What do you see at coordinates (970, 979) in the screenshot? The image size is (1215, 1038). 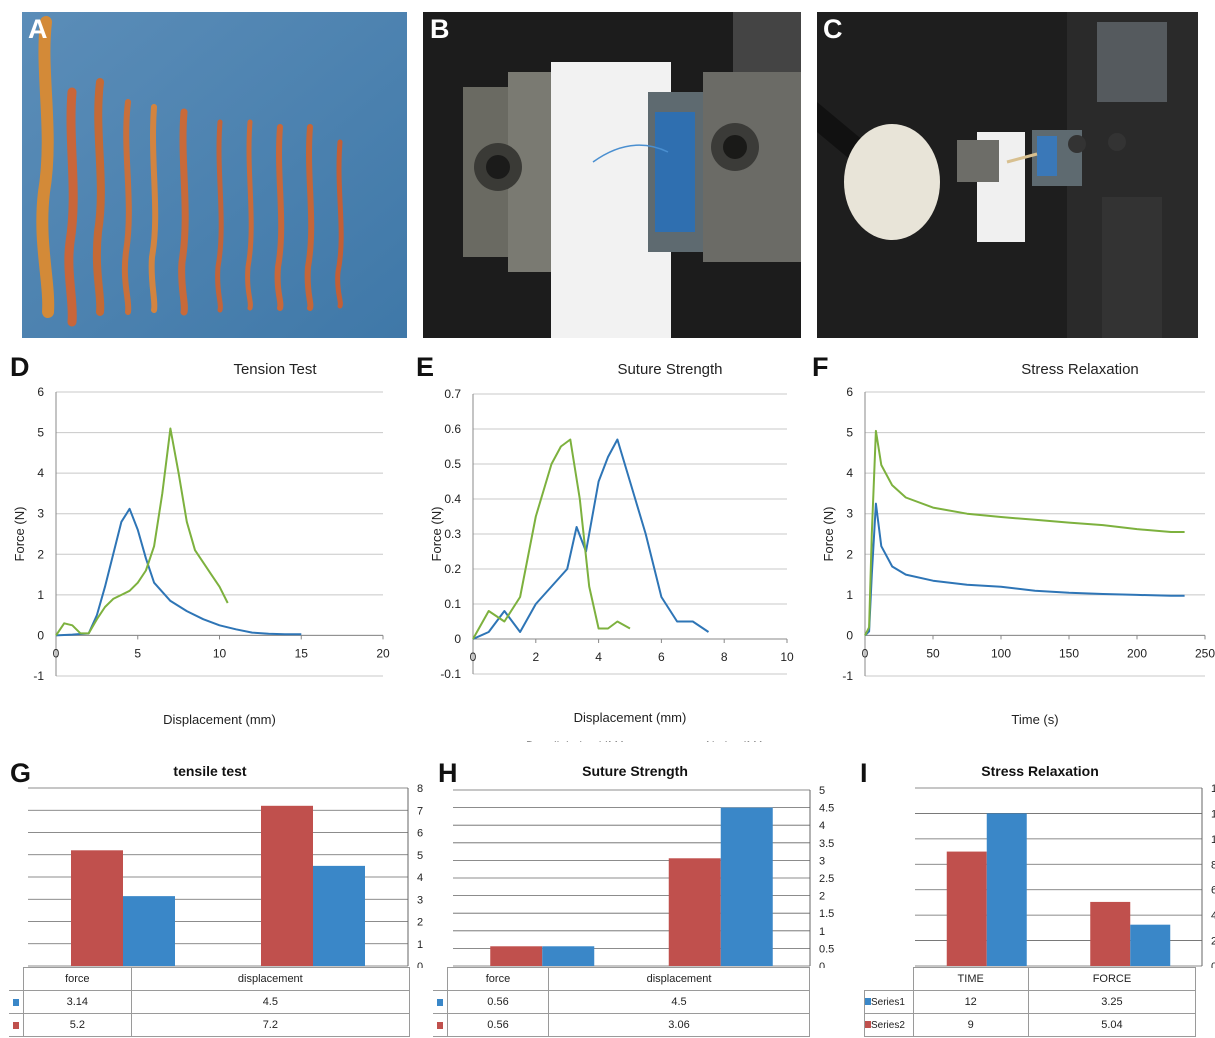 I see `table-header-cell: TIME` at bounding box center [970, 979].